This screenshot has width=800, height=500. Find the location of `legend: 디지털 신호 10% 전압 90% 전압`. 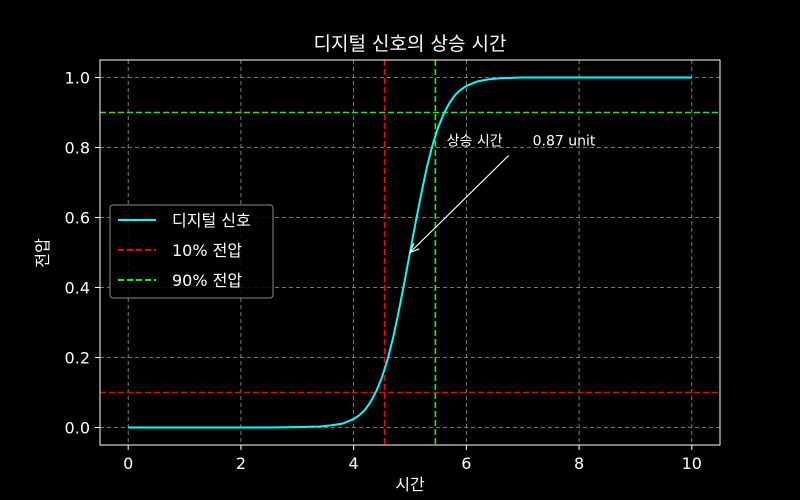

legend: 디지털 신호 10% 전압 90% 전압 is located at coordinates (191, 251).